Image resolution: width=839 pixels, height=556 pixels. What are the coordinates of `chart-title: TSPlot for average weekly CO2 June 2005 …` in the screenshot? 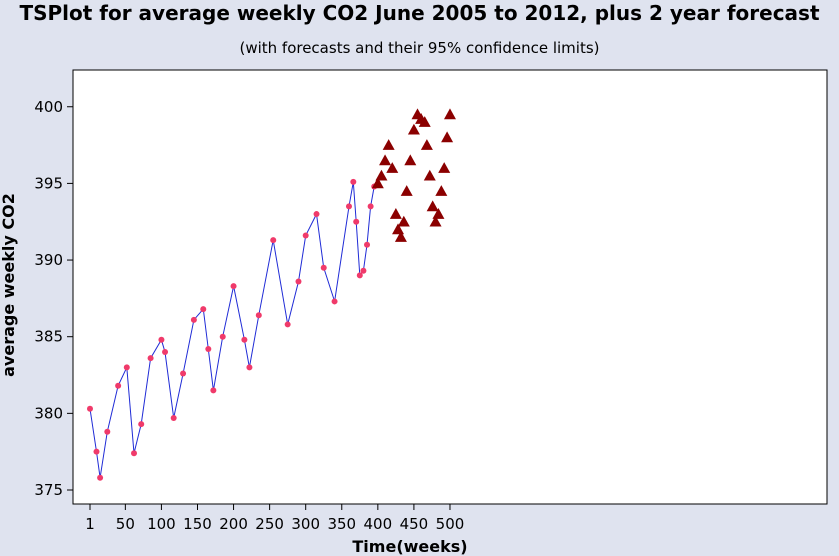 It's located at (419, 13).